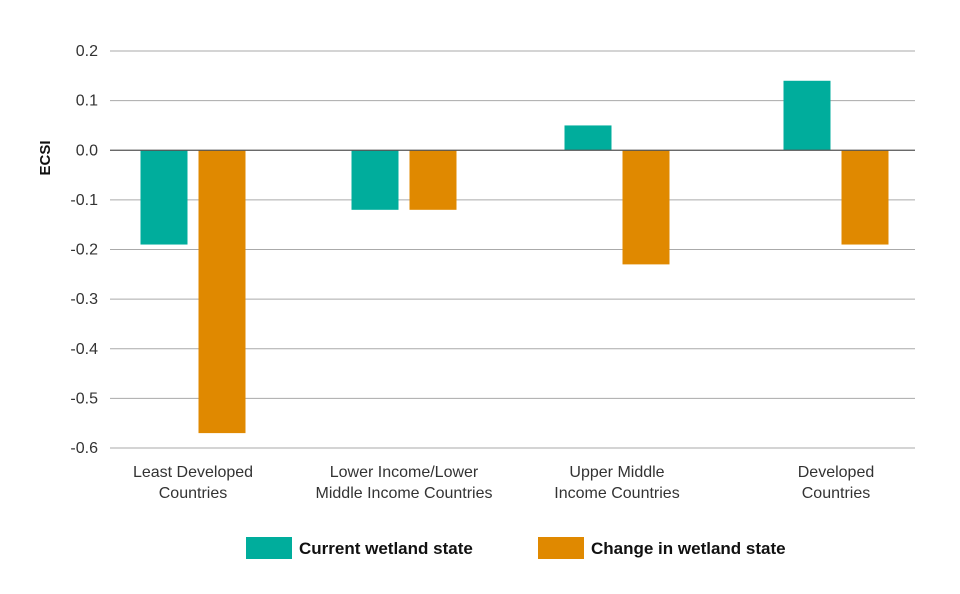 The image size is (960, 594). I want to click on x-category-label: Developed, so click(836, 472).